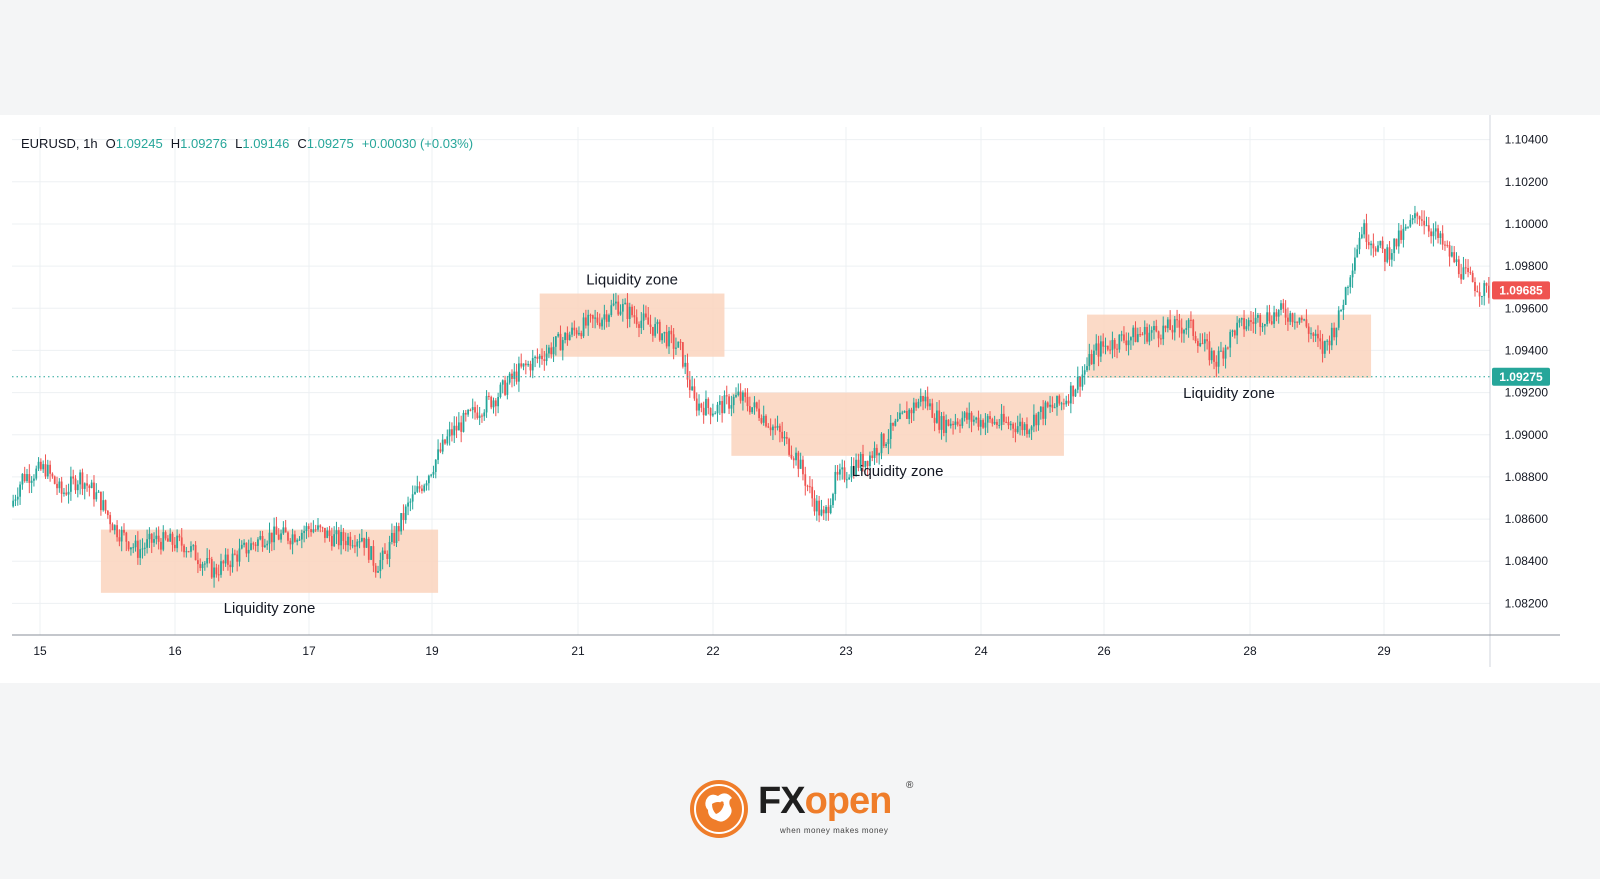 The image size is (1600, 879). Describe the element at coordinates (1527, 477) in the screenshot. I see `y-tick-label: 1.08800` at that location.